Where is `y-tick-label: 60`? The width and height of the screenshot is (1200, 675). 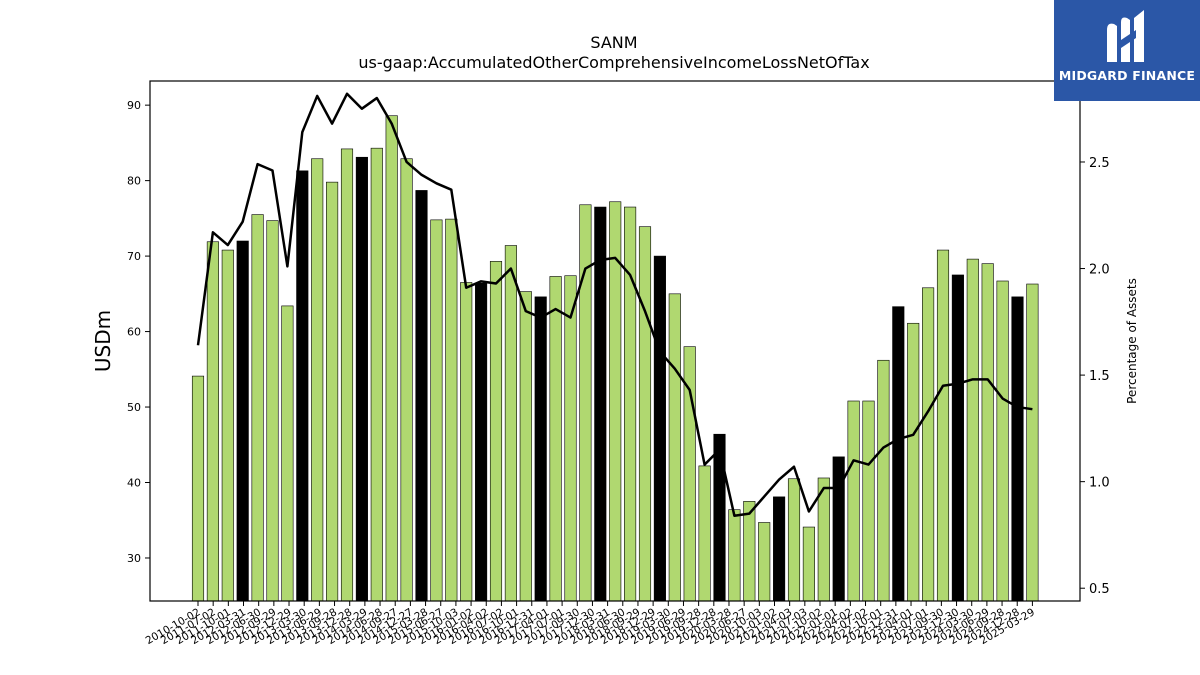 y-tick-label: 60 is located at coordinates (134, 332).